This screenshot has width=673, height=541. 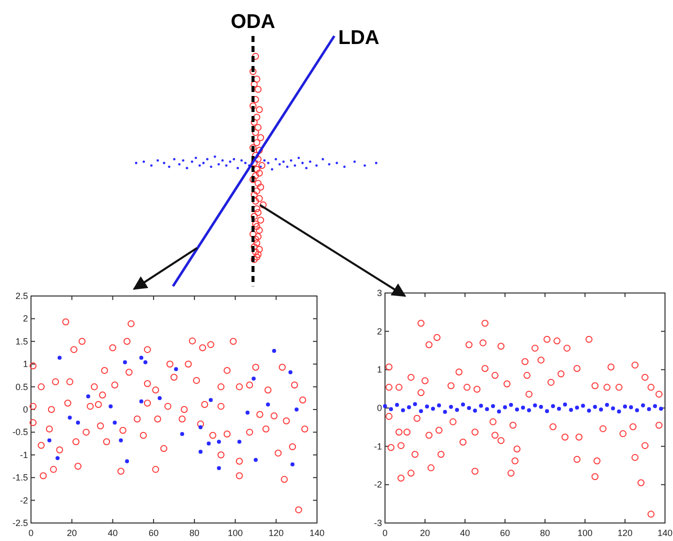 I want to click on text: ODA, so click(x=253, y=22).